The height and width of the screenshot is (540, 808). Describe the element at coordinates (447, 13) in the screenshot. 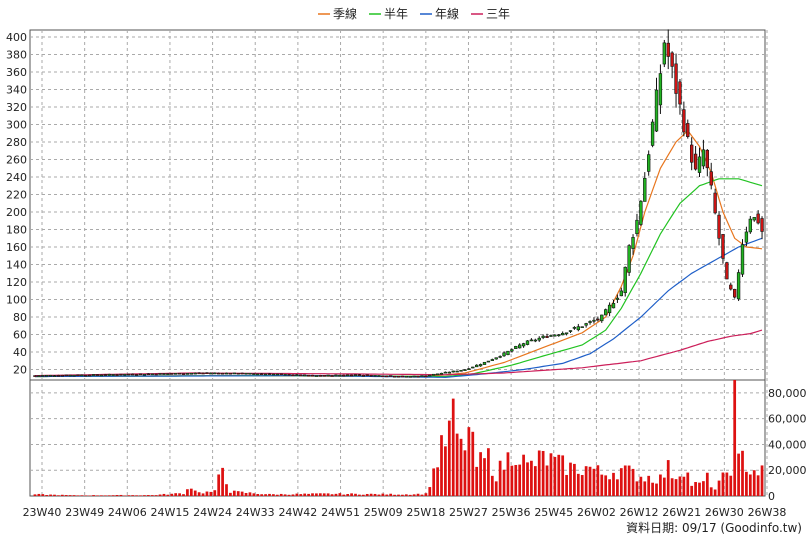

I see `legend-label: 年線` at that location.